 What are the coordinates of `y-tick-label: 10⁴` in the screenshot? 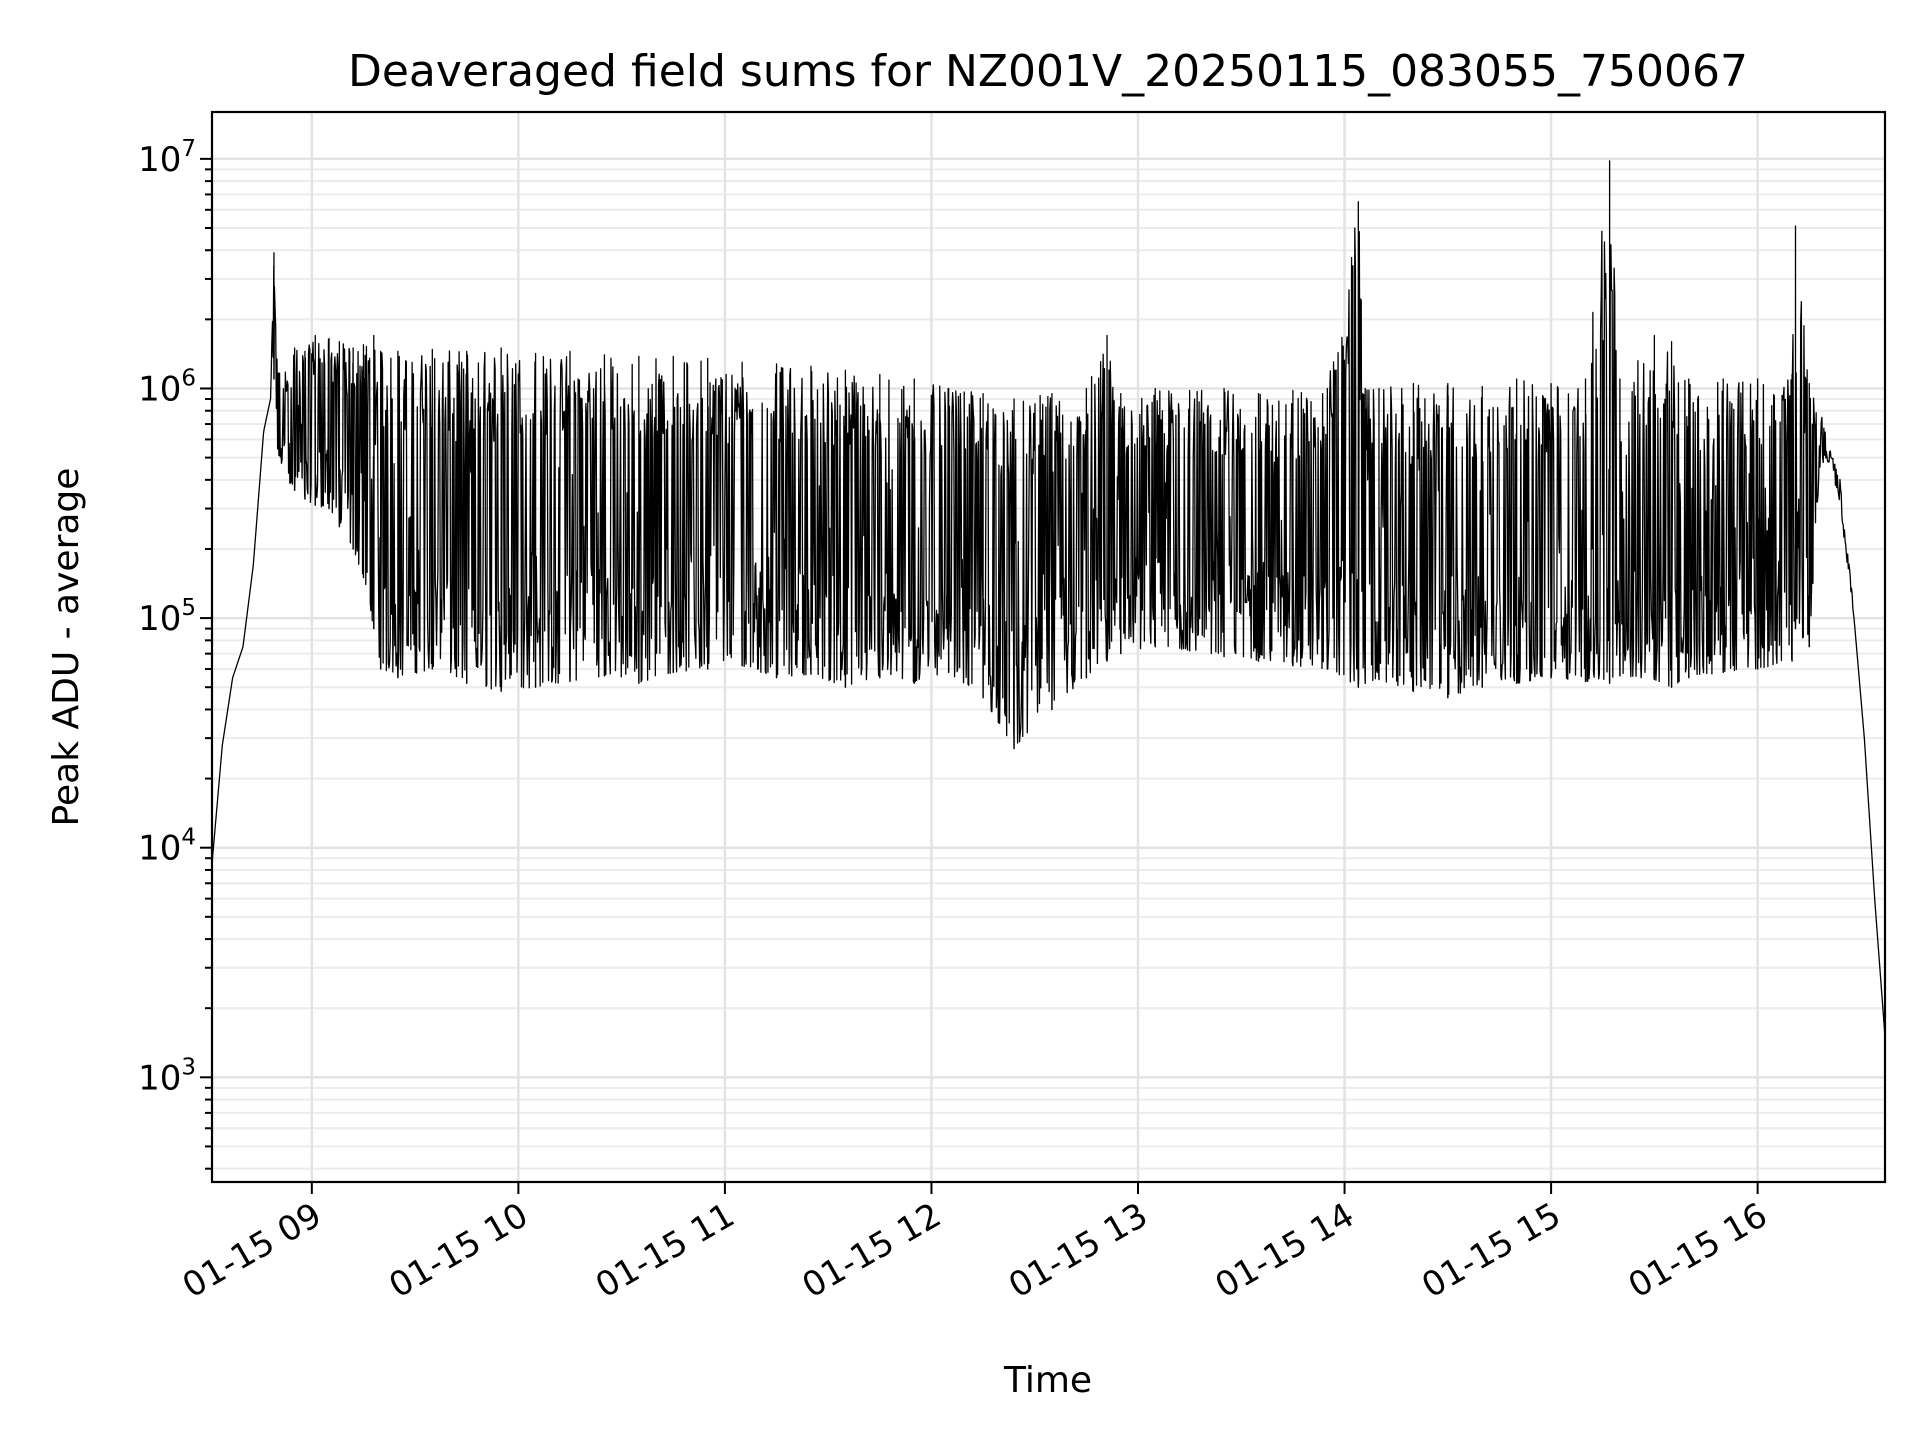 It's located at (167, 847).